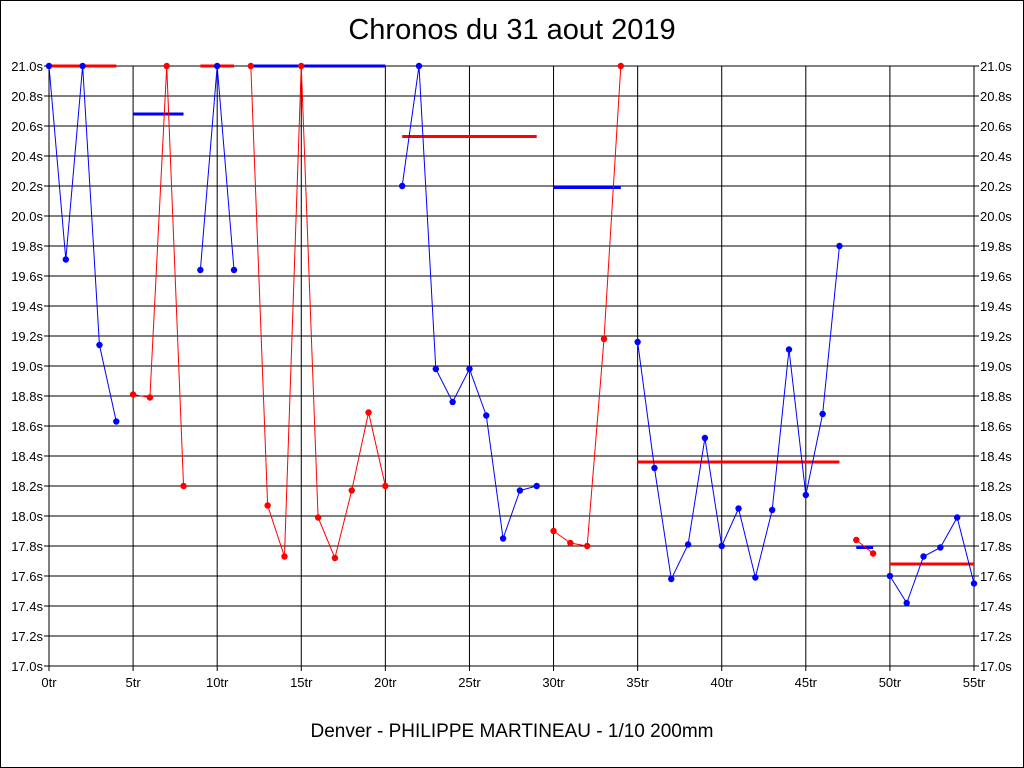 This screenshot has height=768, width=1024. I want to click on x-tick-label: 15tr, so click(301, 682).